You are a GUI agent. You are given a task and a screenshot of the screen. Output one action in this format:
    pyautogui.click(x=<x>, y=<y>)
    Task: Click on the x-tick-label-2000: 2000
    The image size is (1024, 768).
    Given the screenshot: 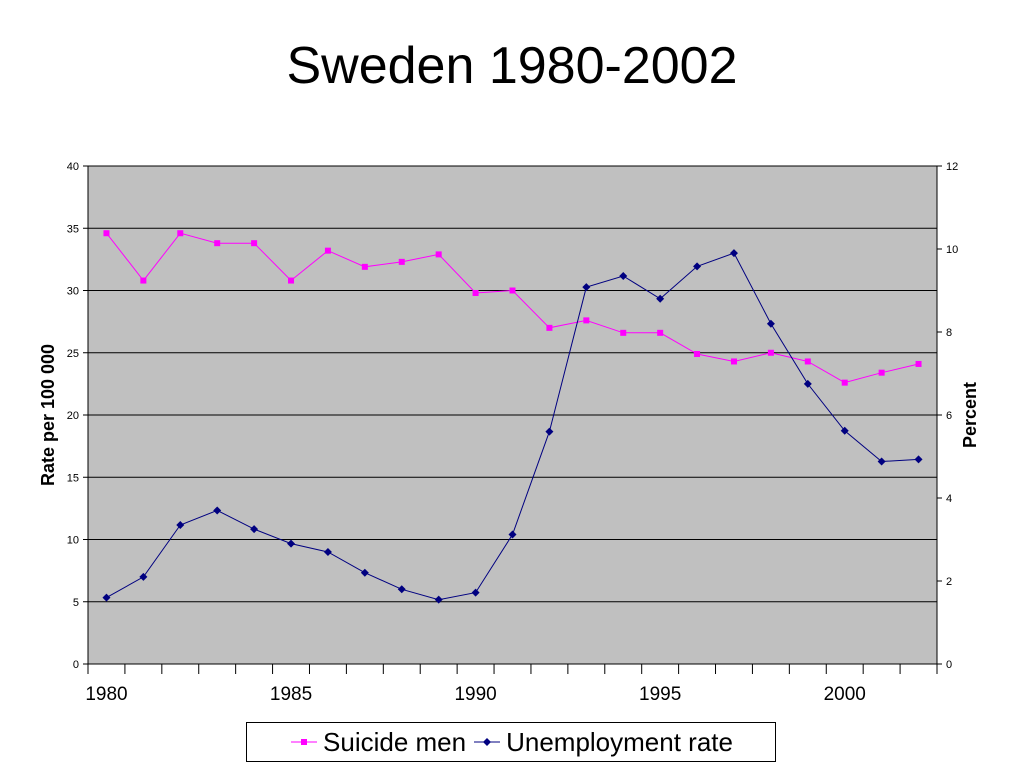 What is the action you would take?
    pyautogui.click(x=845, y=694)
    